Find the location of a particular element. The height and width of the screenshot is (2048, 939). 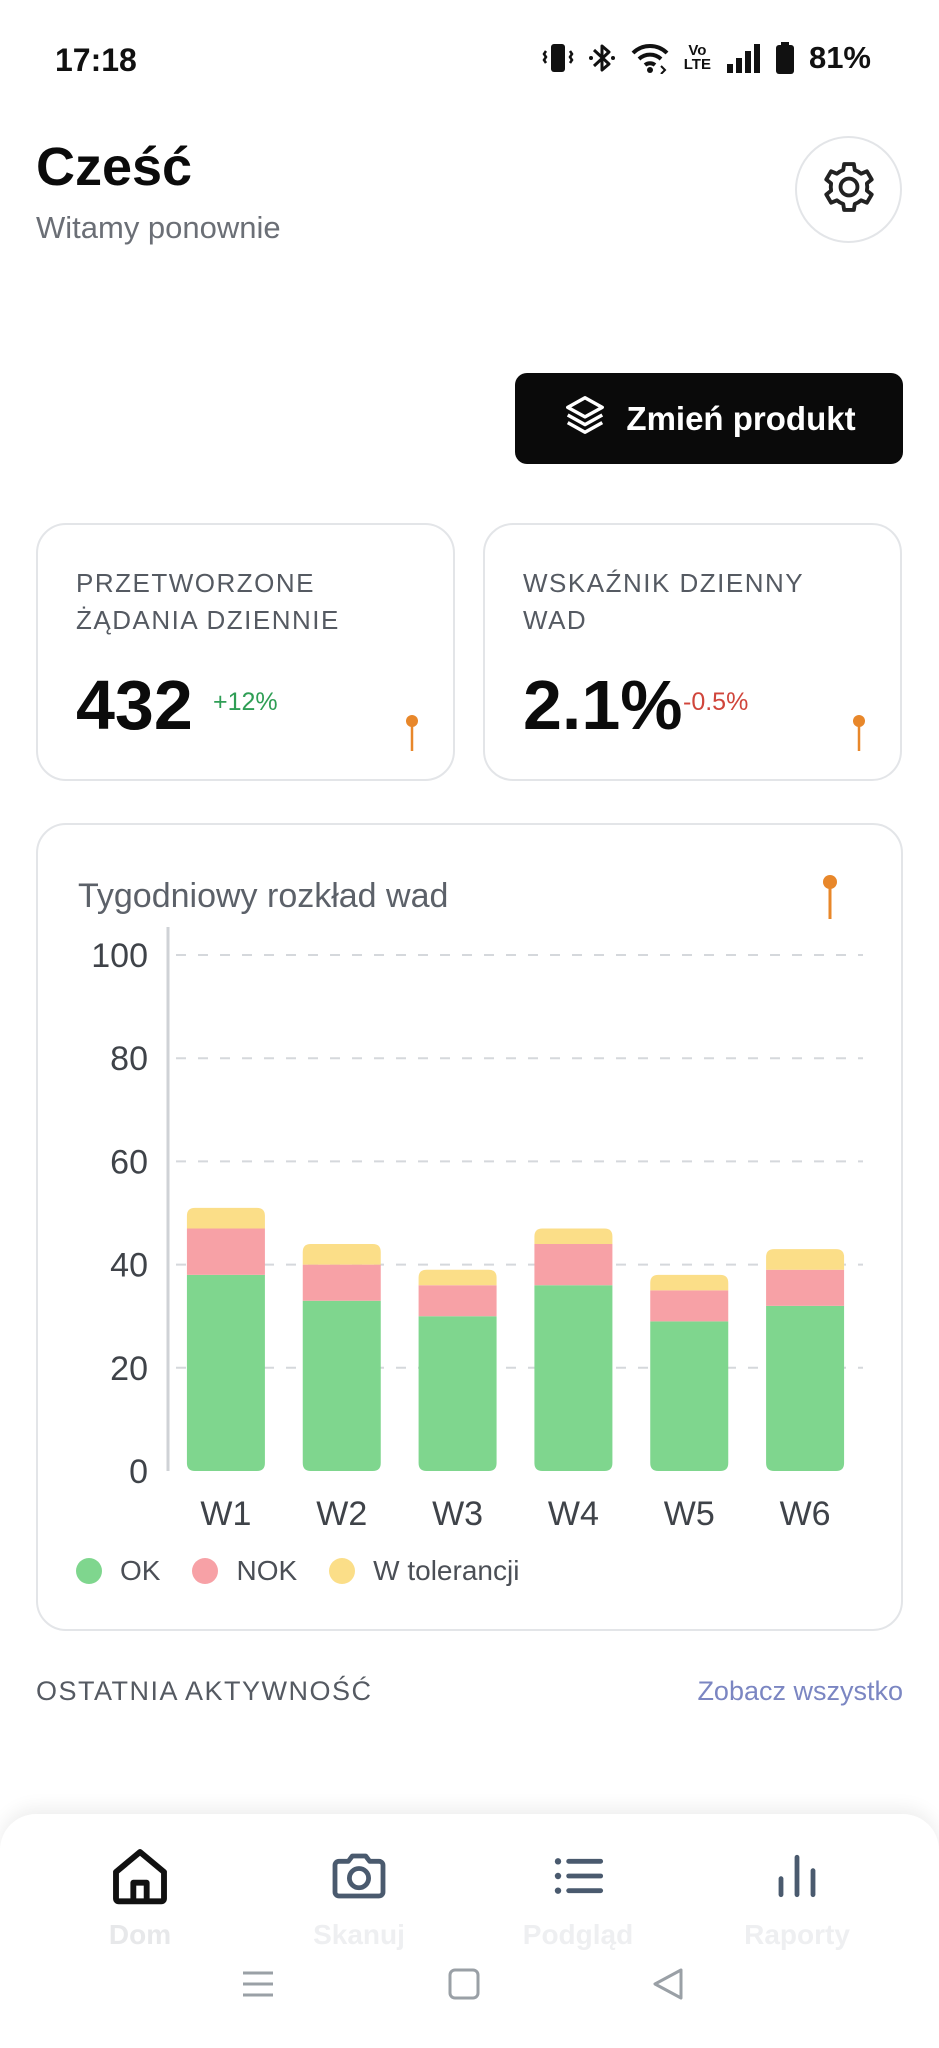

nav-label: Raporty is located at coordinates (797, 1934).